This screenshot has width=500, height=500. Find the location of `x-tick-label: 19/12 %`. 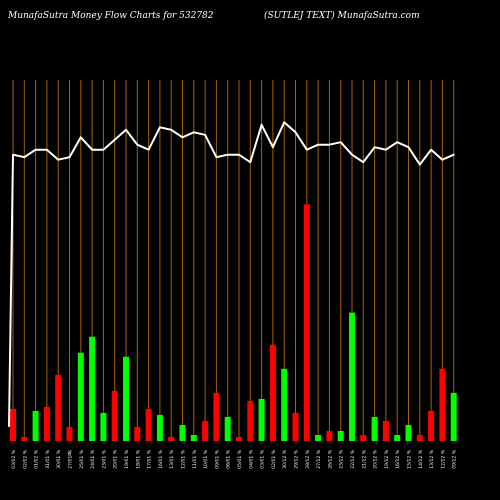

x-tick-label: 19/12 % is located at coordinates (387, 458).